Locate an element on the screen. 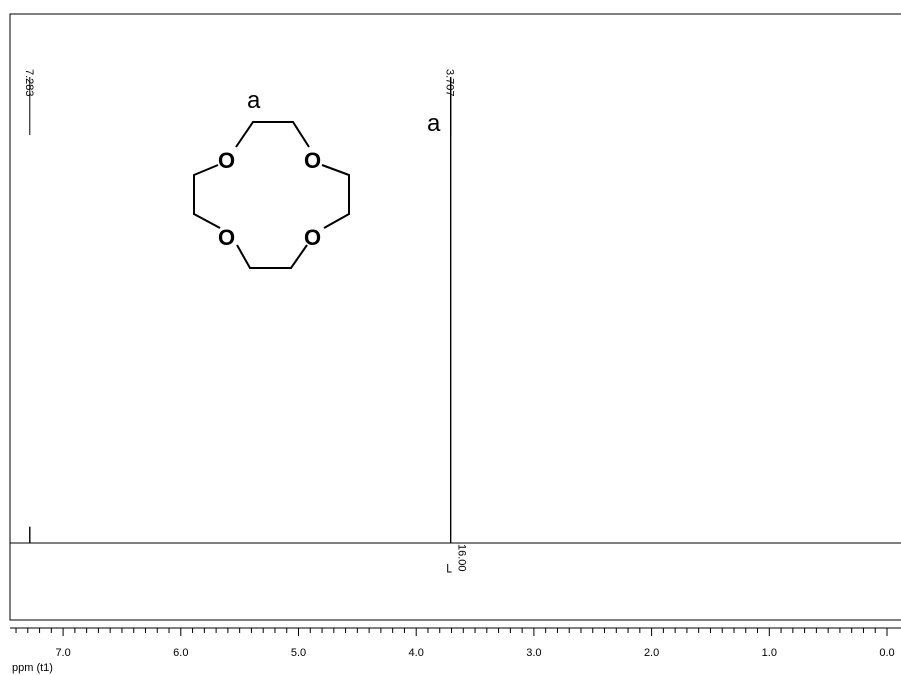 The image size is (901, 675). integral-bracket is located at coordinates (449, 568).